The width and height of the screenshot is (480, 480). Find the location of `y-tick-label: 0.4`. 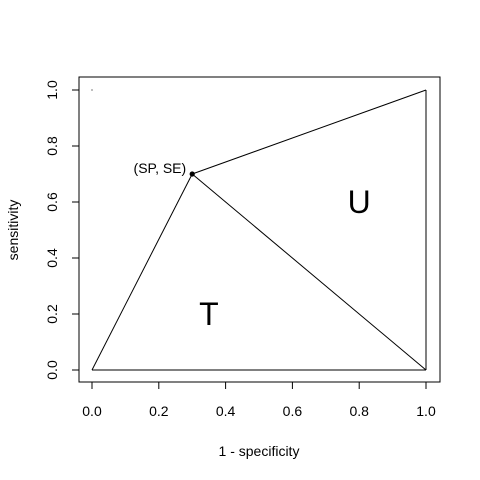

y-tick-label: 0.4 is located at coordinates (52, 258).